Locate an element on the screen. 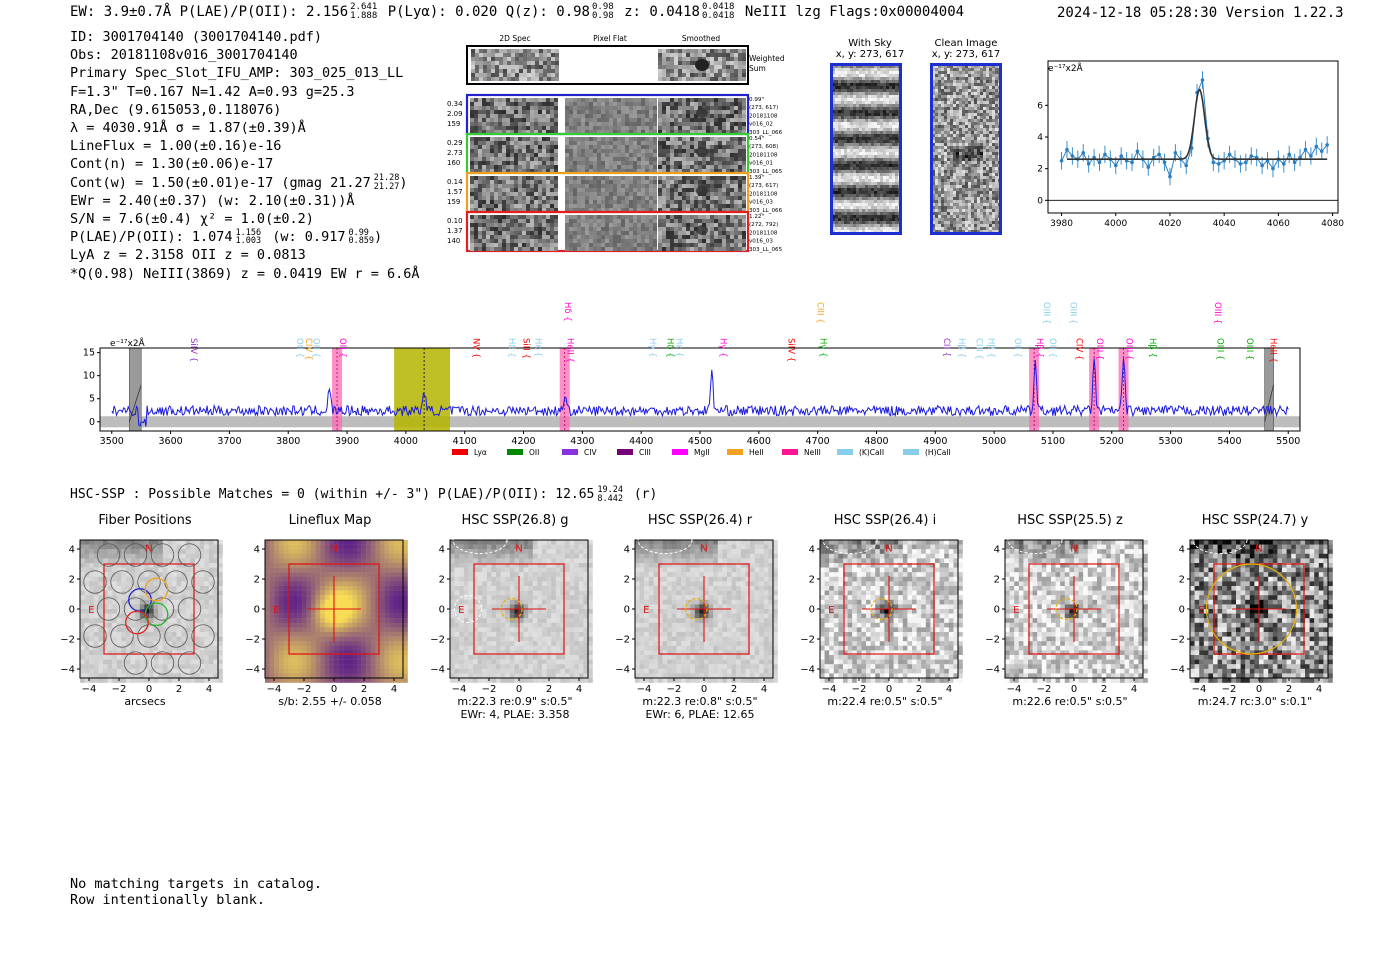 The width and height of the screenshot is (1400, 953). line-marker-label: Hγ { is located at coordinates (723, 348).